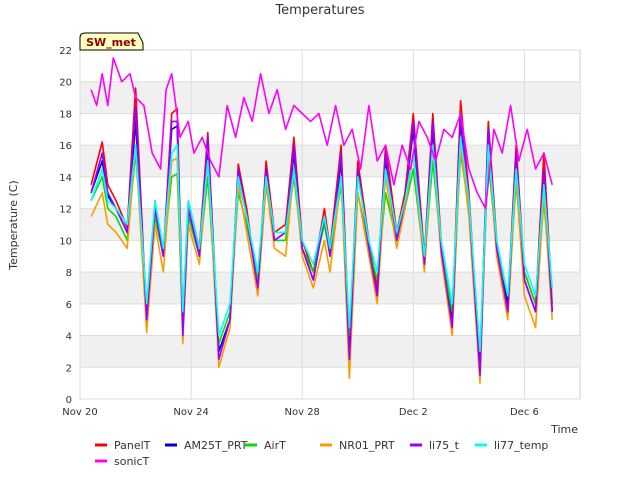 The width and height of the screenshot is (640, 484). What do you see at coordinates (65, 83) in the screenshot?
I see `y-tick-label: 20` at bounding box center [65, 83].